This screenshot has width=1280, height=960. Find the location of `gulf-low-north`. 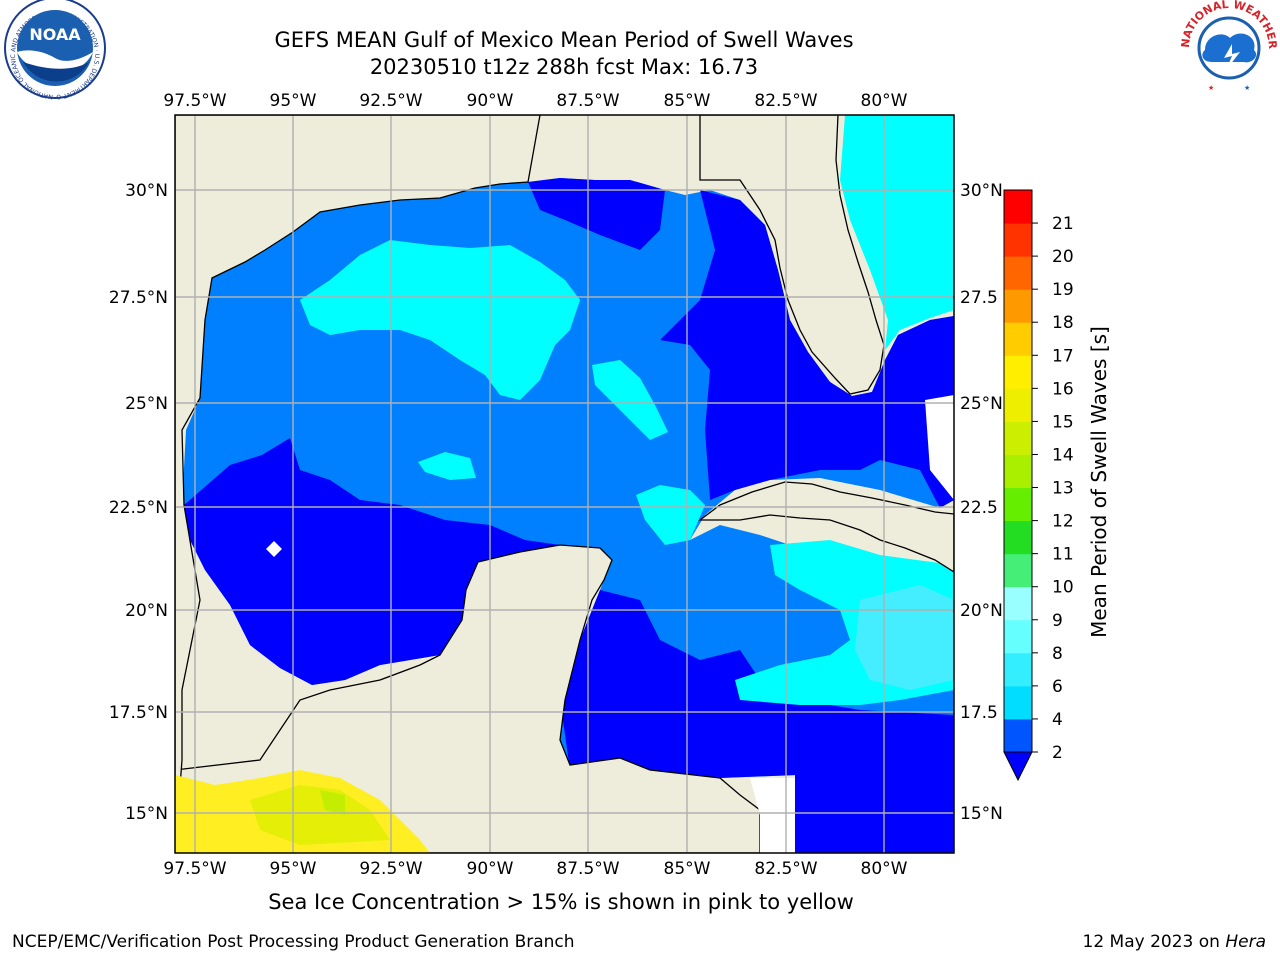

gulf-low-north is located at coordinates (596, 214).